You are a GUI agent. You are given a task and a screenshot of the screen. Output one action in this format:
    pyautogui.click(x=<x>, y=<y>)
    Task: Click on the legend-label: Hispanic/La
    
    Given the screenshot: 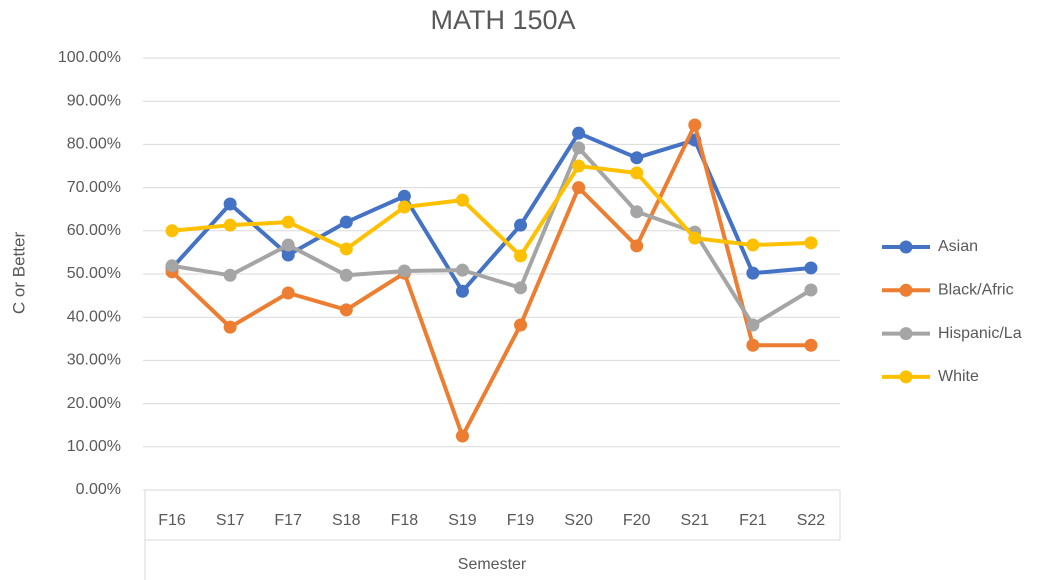 What is the action you would take?
    pyautogui.click(x=980, y=333)
    